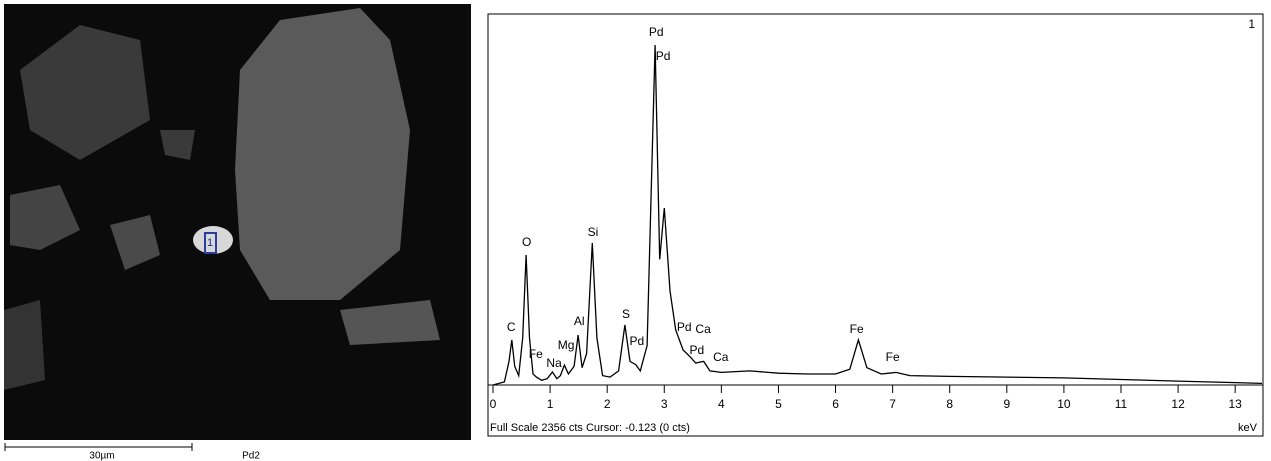 The width and height of the screenshot is (1271, 461). Describe the element at coordinates (1064, 404) in the screenshot. I see `x-tick-label: 10` at that location.